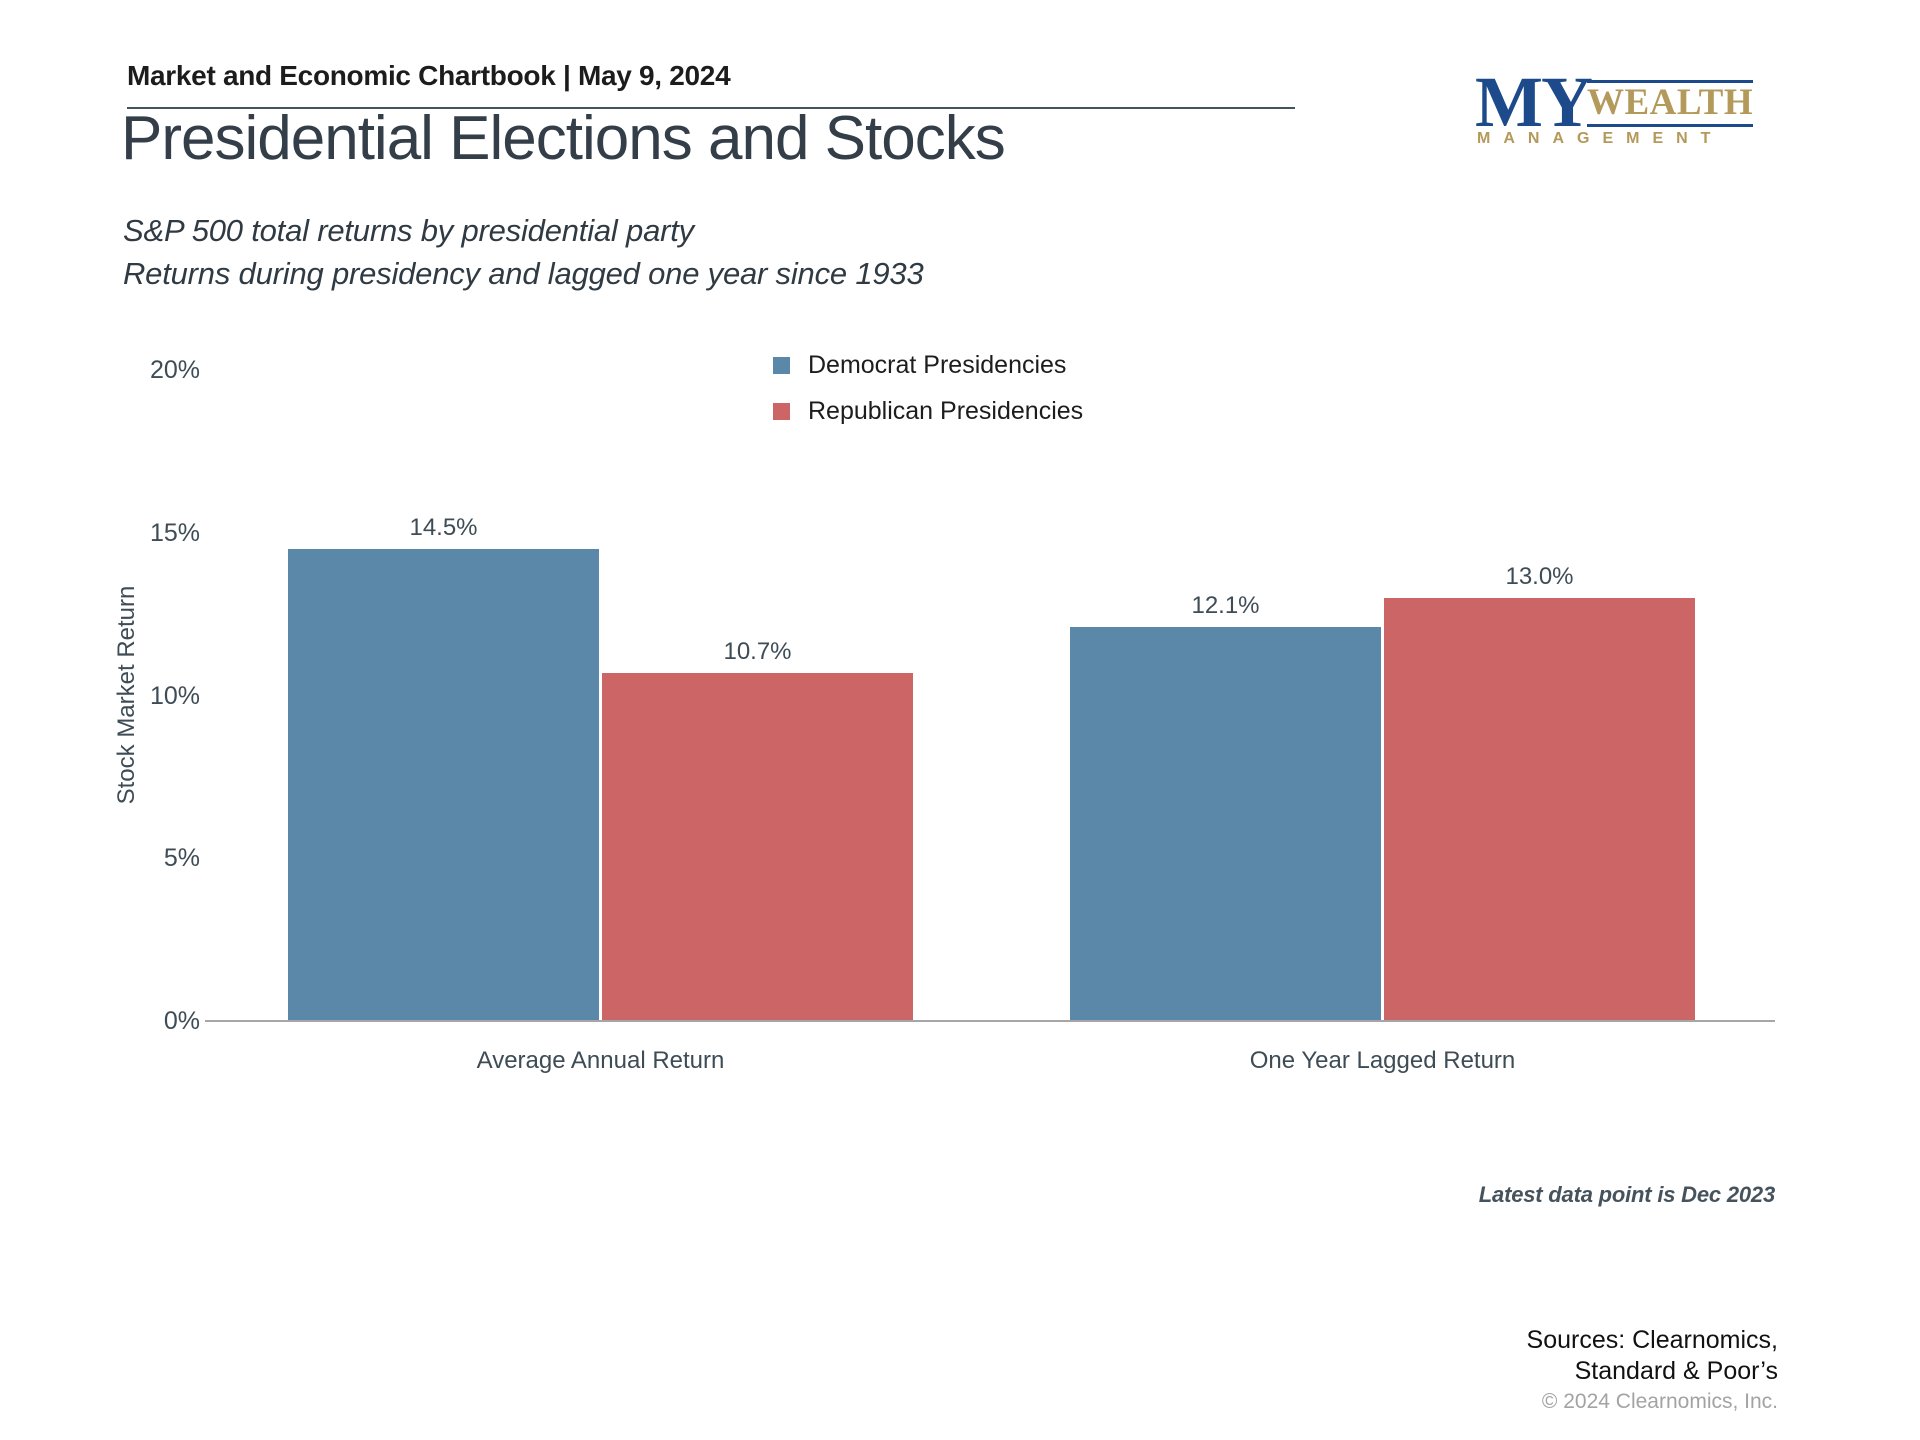 Image resolution: width=1920 pixels, height=1440 pixels. I want to click on logo-word-management: MANAGEMENT, so click(1600, 138).